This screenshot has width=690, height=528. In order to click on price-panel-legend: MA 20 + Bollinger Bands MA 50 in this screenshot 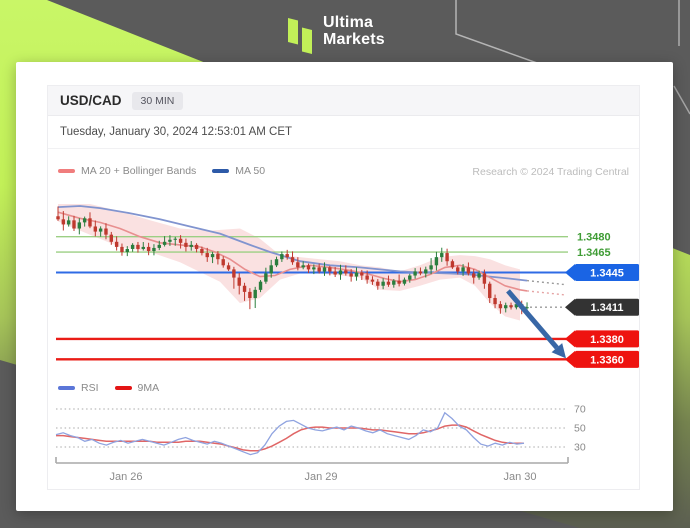, I will do `click(161, 171)`.